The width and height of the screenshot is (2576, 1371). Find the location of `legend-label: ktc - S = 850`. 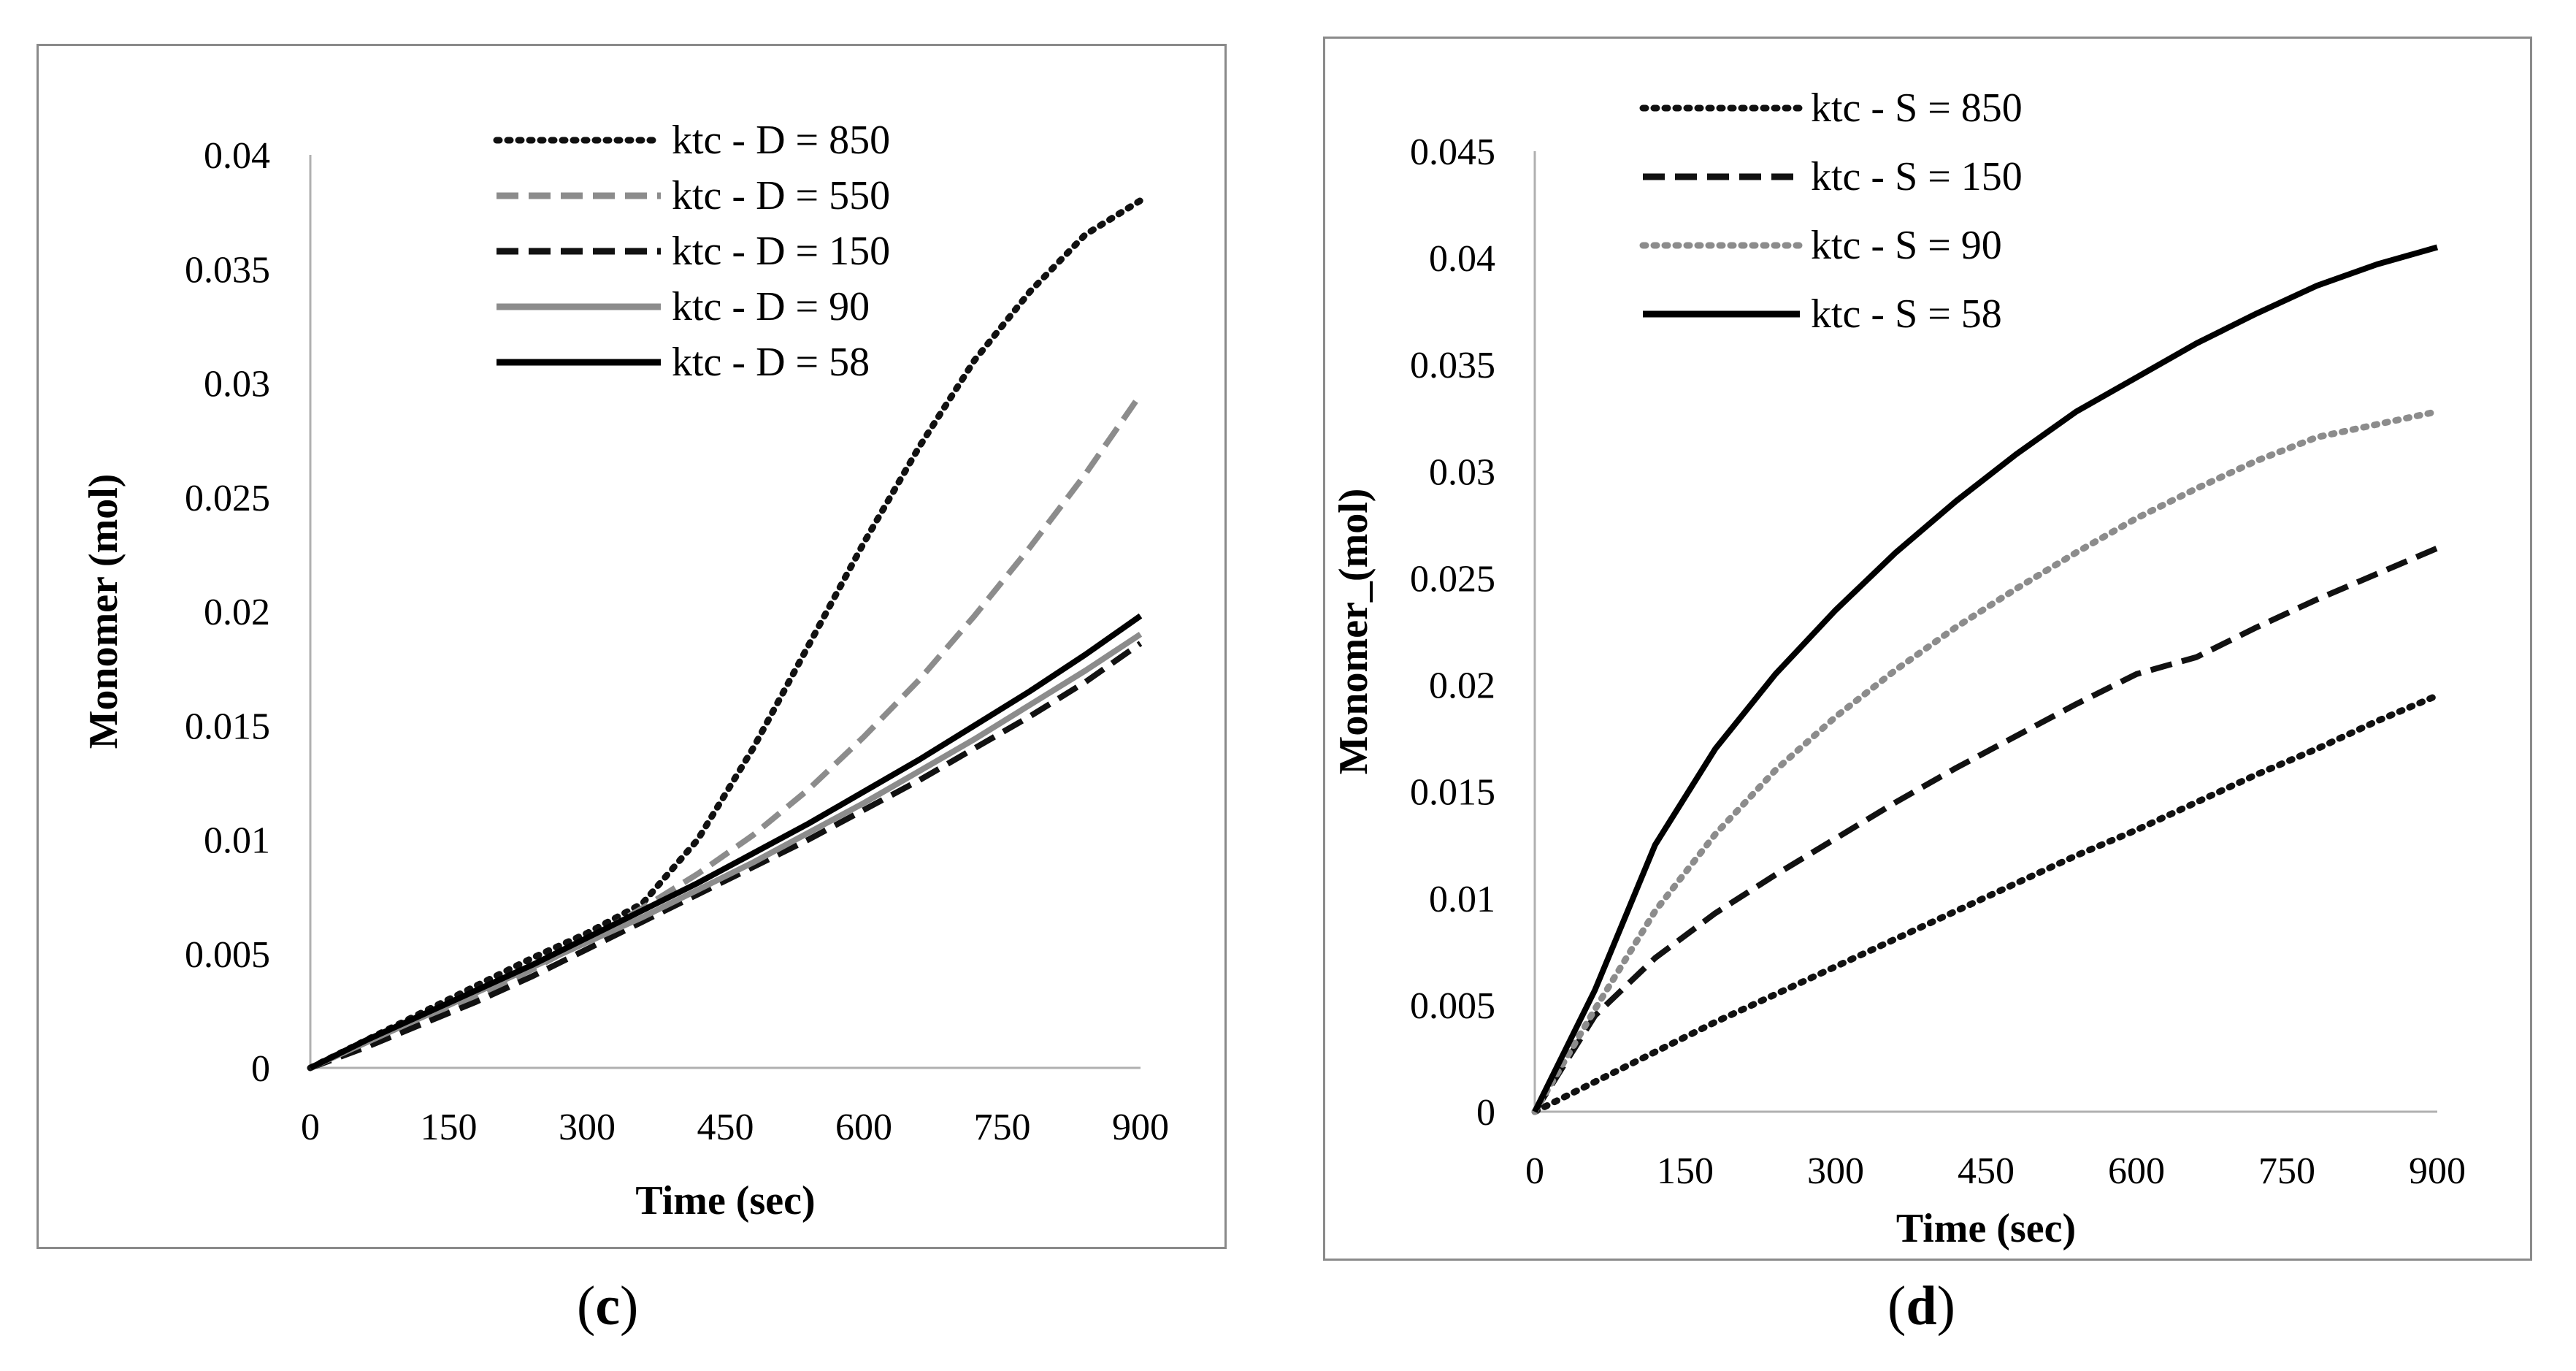

legend-label: ktc - S = 850 is located at coordinates (1917, 108).